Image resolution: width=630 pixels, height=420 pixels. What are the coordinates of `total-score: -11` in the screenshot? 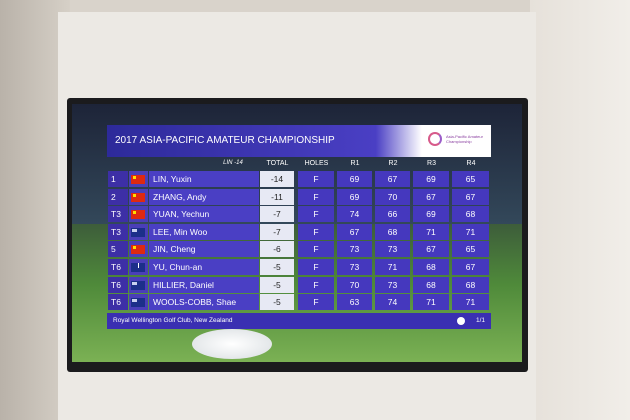 It's located at (277, 196).